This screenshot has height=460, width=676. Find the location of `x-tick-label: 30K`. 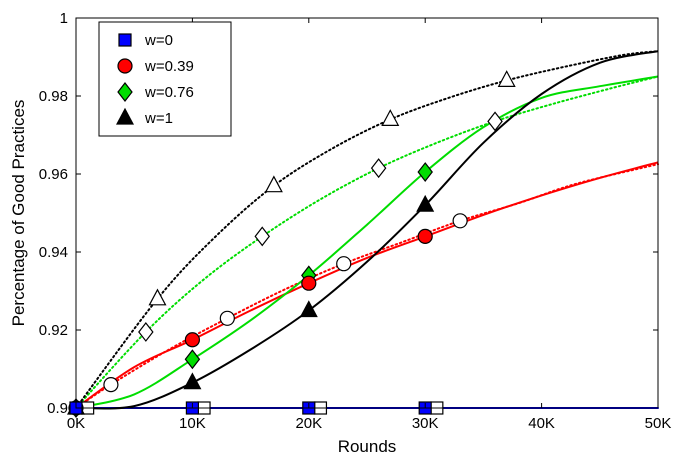

x-tick-label: 30K is located at coordinates (425, 423).